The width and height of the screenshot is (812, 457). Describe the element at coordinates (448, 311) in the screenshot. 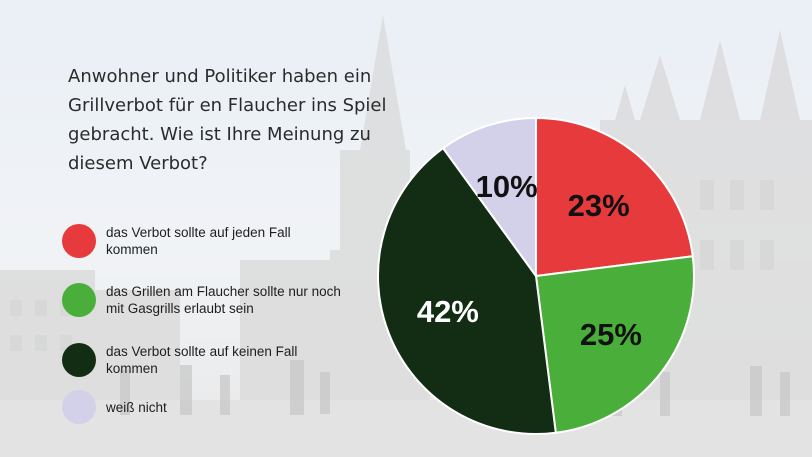

I see `pie-label-verbot-nein: 42%` at that location.